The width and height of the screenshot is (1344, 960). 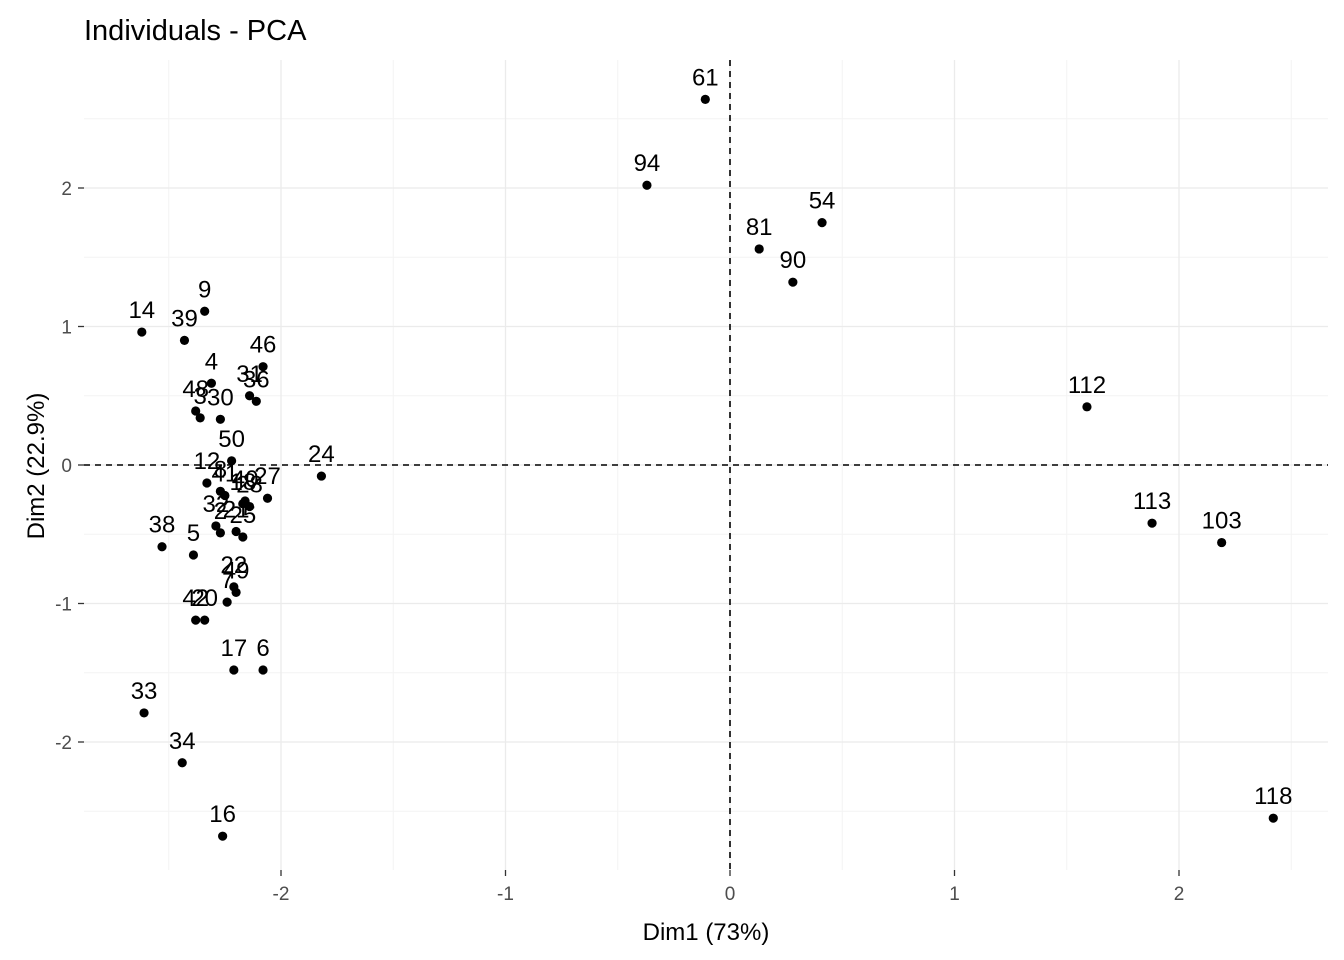 What do you see at coordinates (236, 570) in the screenshot?
I see `data-label-49: 49` at bounding box center [236, 570].